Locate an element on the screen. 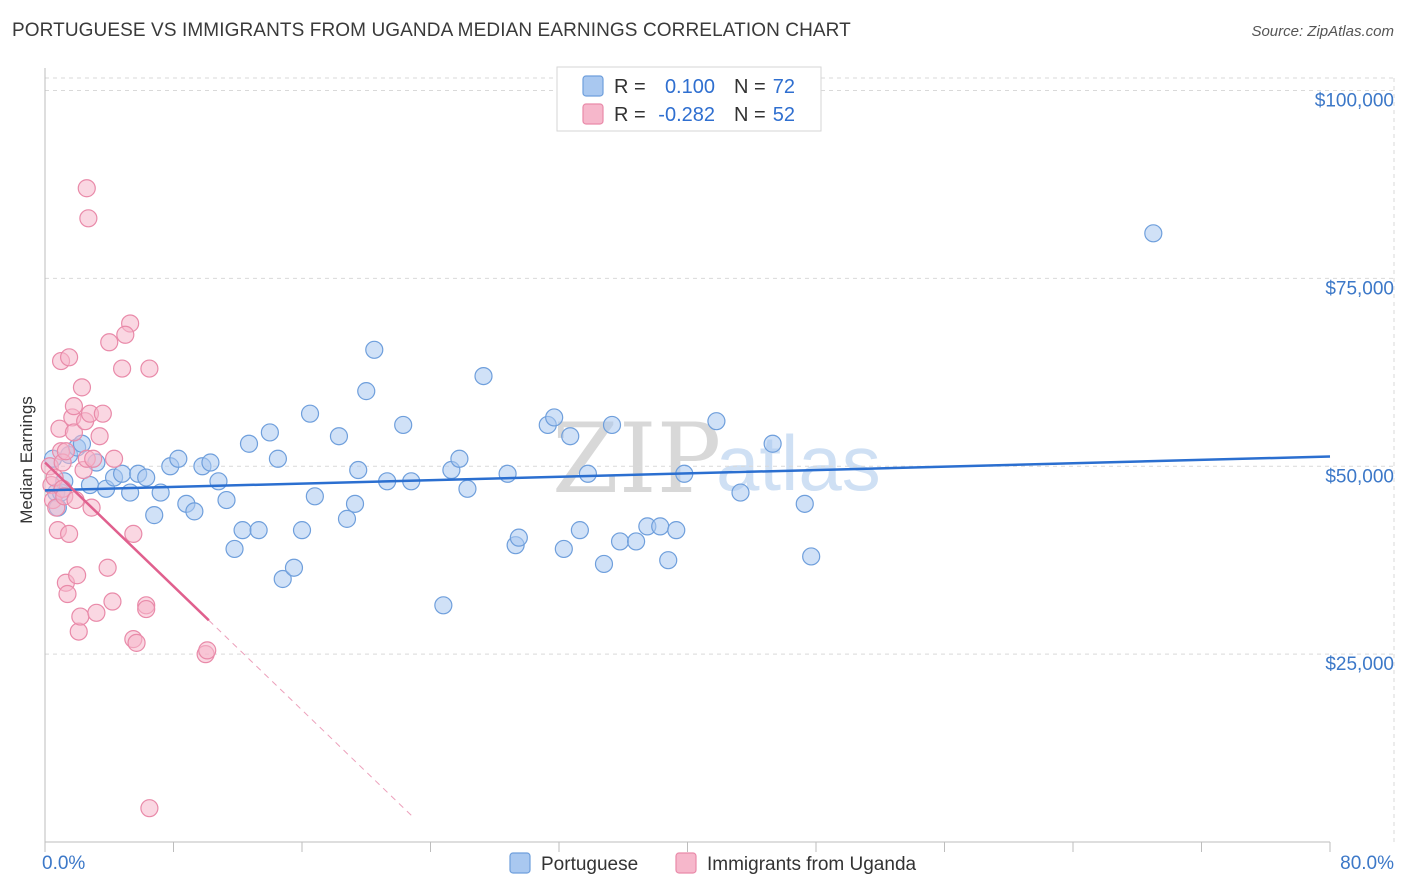 Image resolution: width=1406 pixels, height=892 pixels. y-tick-label: $25,000 is located at coordinates (1359, 664).